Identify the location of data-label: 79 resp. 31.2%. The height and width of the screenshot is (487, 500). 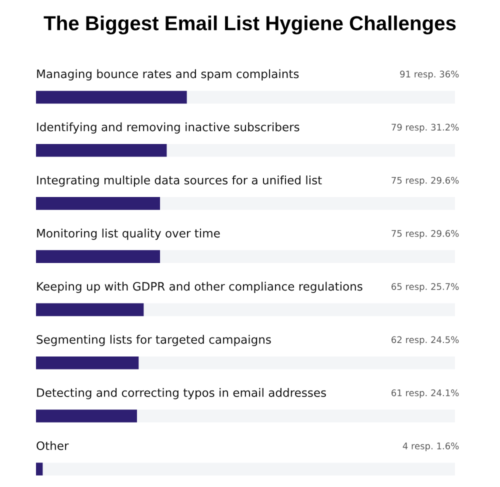
(425, 128).